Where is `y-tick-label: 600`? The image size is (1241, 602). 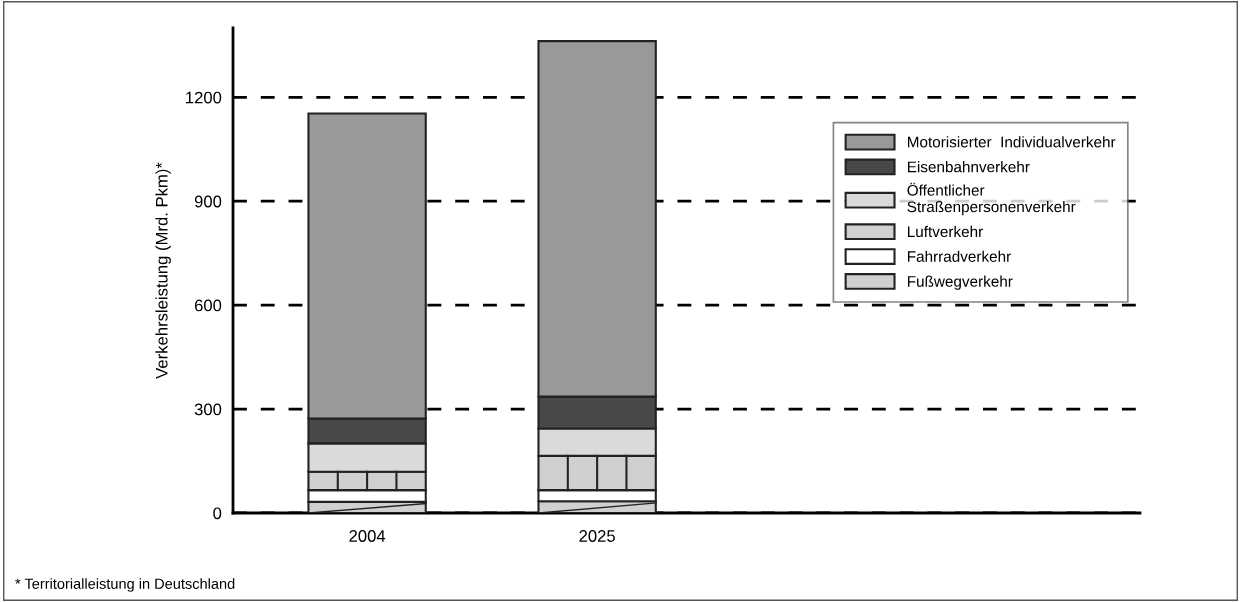
y-tick-label: 600 is located at coordinates (208, 305).